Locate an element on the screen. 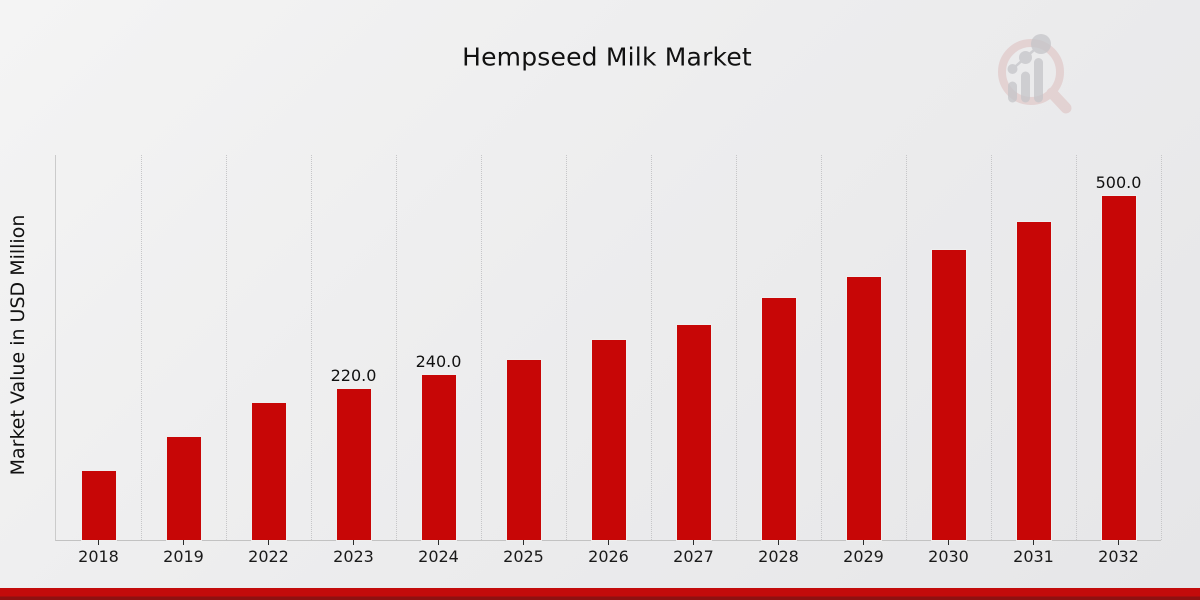 The image size is (1200, 600). bar-2019 is located at coordinates (183, 488).